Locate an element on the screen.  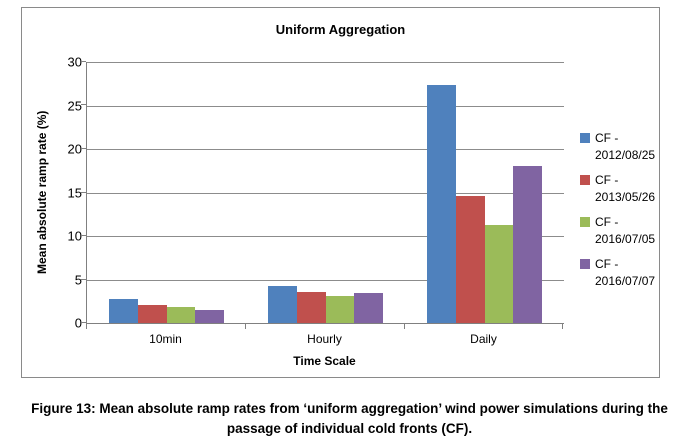
bar-group-10min is located at coordinates (166, 192).